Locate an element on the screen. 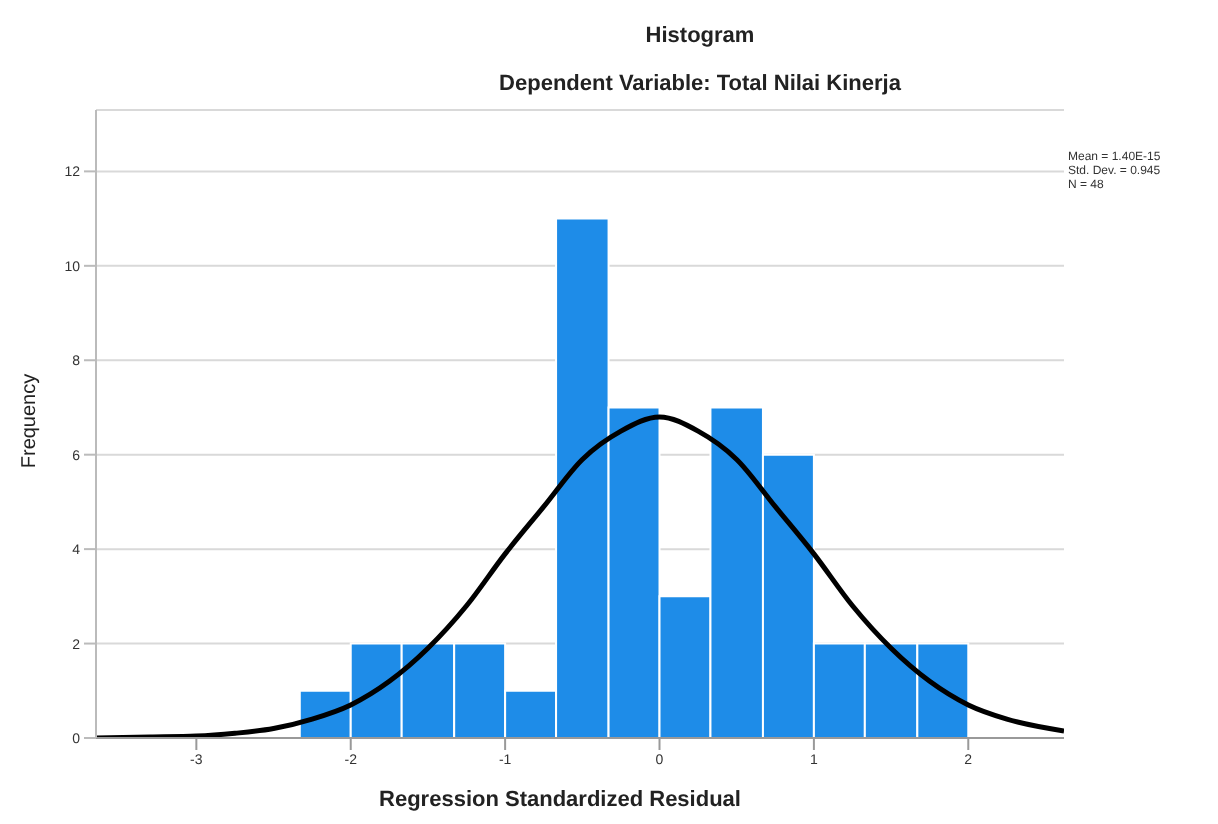  x-axis-title: Regression Standardized Residual is located at coordinates (560, 800).